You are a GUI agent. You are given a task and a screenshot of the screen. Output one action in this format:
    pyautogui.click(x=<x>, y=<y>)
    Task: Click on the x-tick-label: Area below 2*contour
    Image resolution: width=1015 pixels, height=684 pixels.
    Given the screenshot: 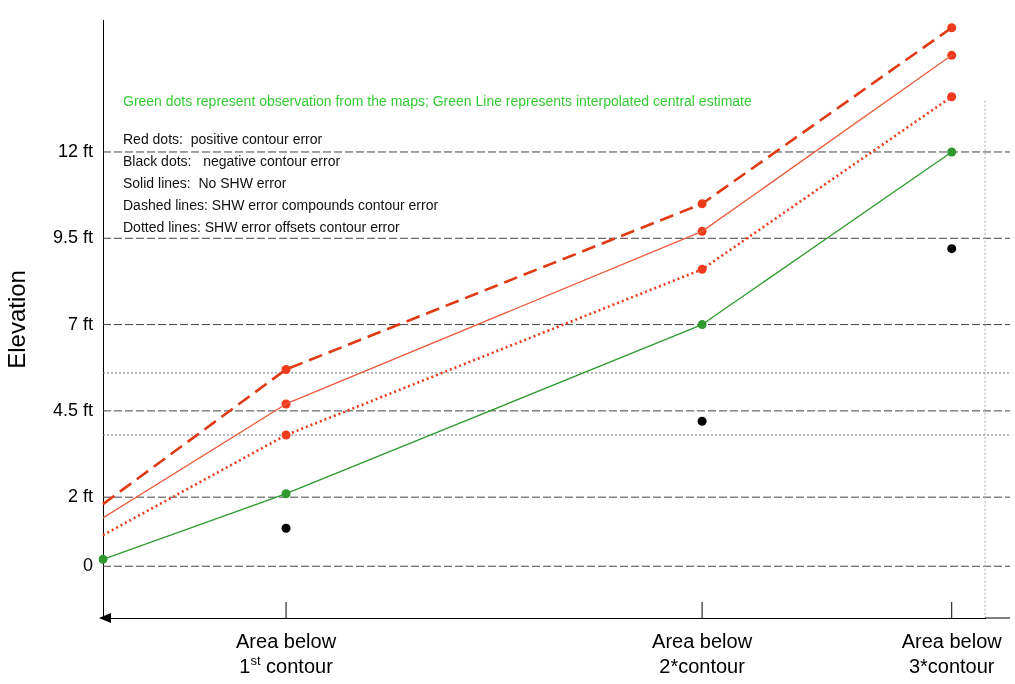 What is the action you would take?
    pyautogui.click(x=702, y=653)
    